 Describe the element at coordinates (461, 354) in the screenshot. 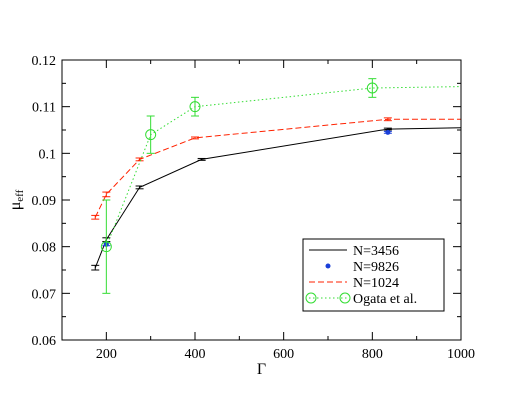

I see `x-tick-label: 1000` at that location.